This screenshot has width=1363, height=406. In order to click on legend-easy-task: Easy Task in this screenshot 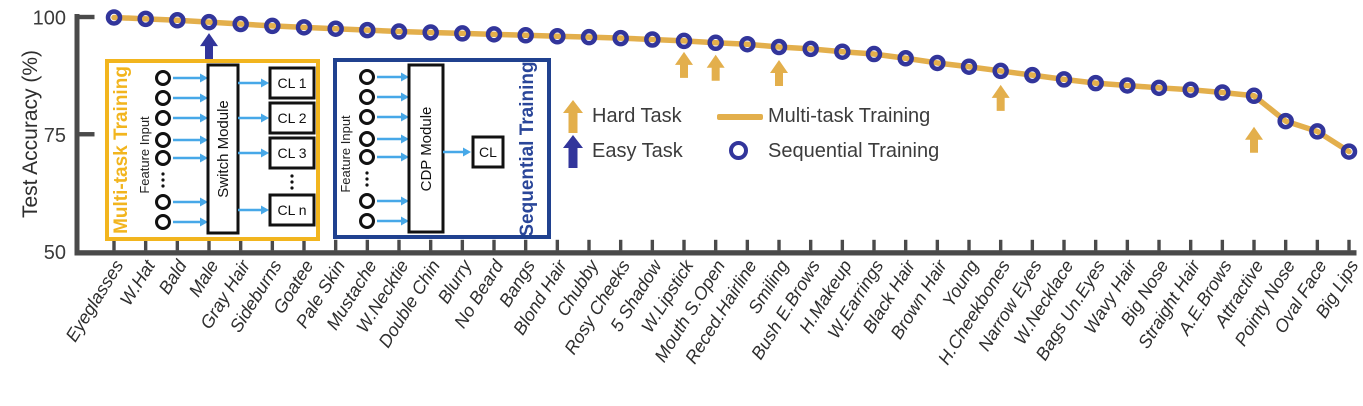, I will do `click(637, 151)`.